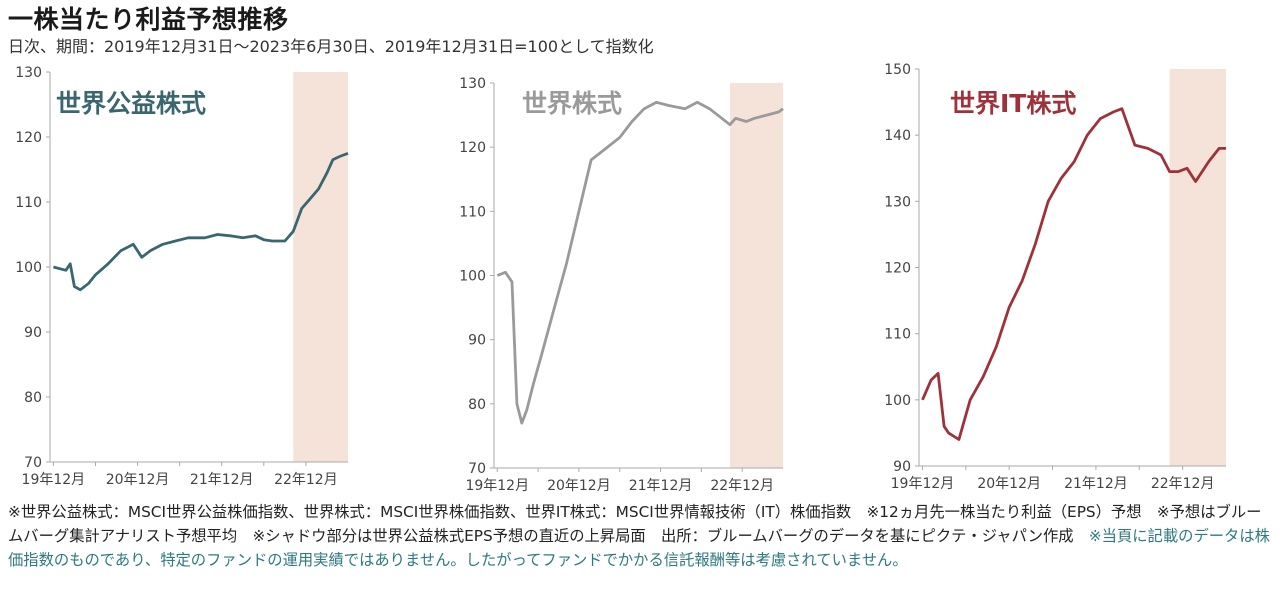 The image size is (1280, 601). Describe the element at coordinates (1013, 103) in the screenshot. I see `series-label-it: 世界IT株式` at that location.